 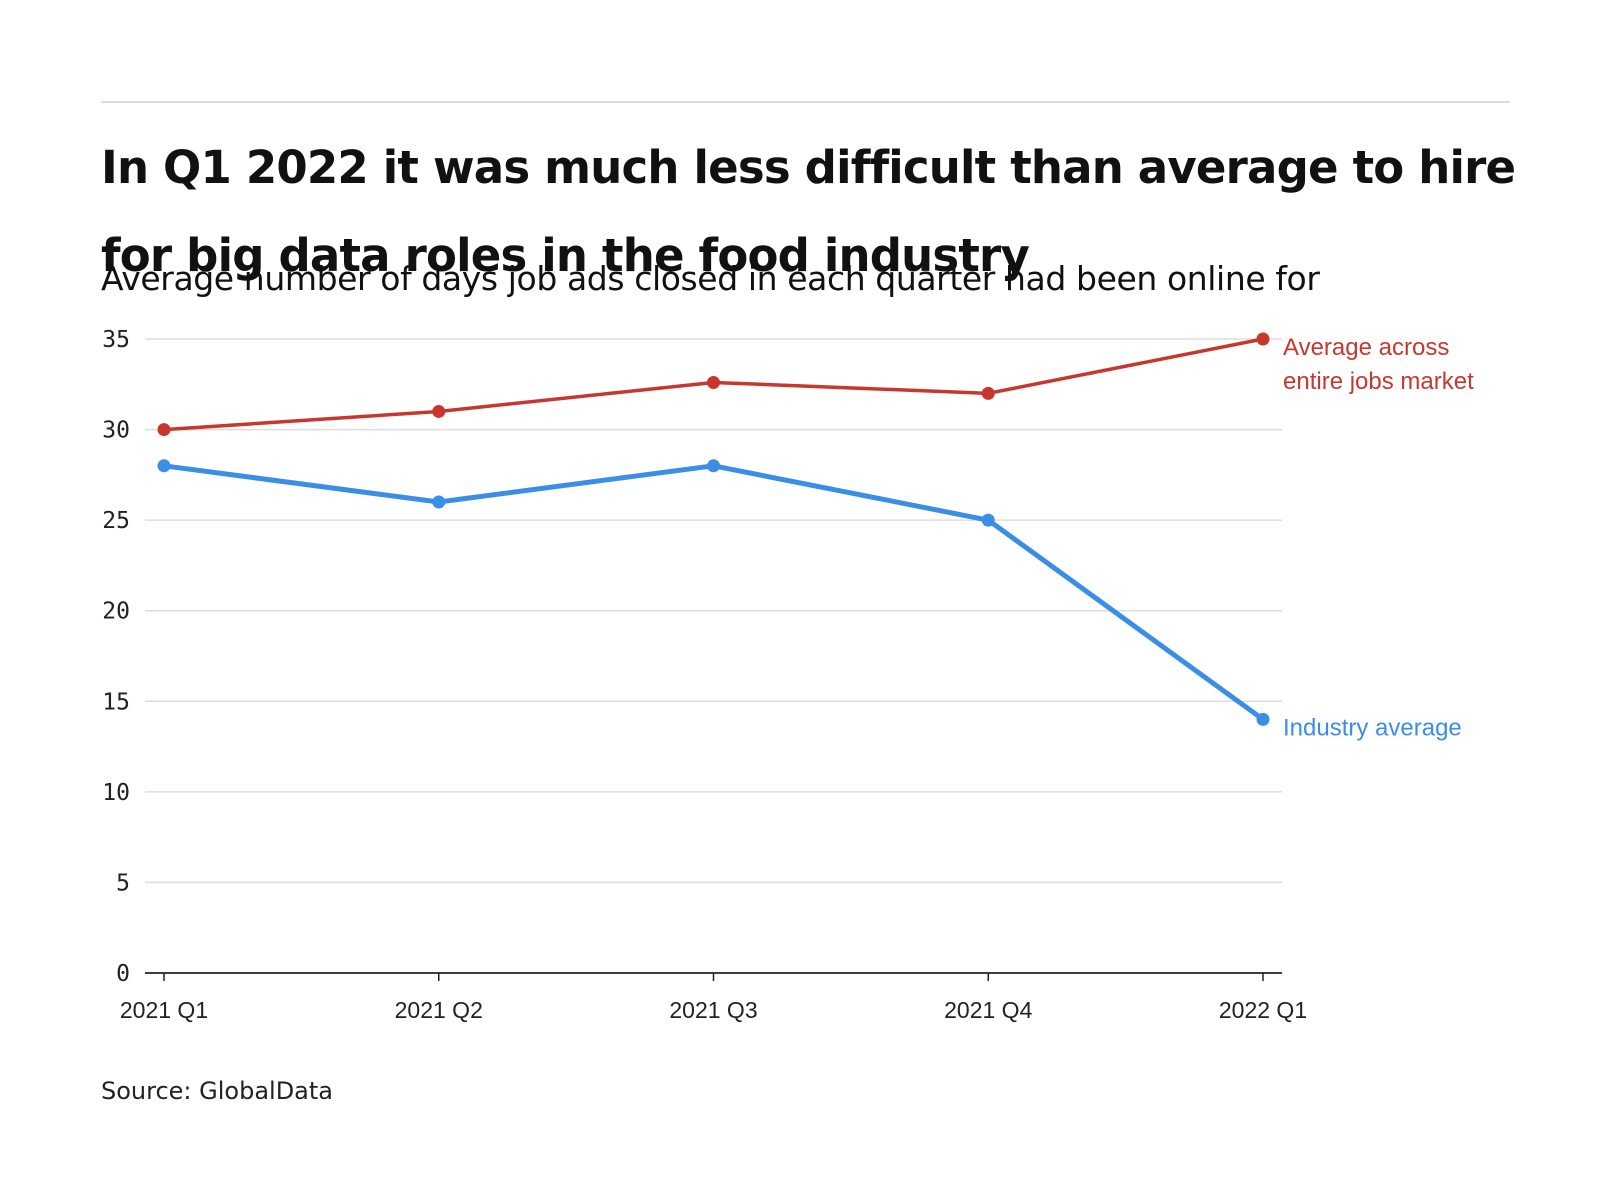 I want to click on y-tick-label: 35, so click(x=116, y=340).